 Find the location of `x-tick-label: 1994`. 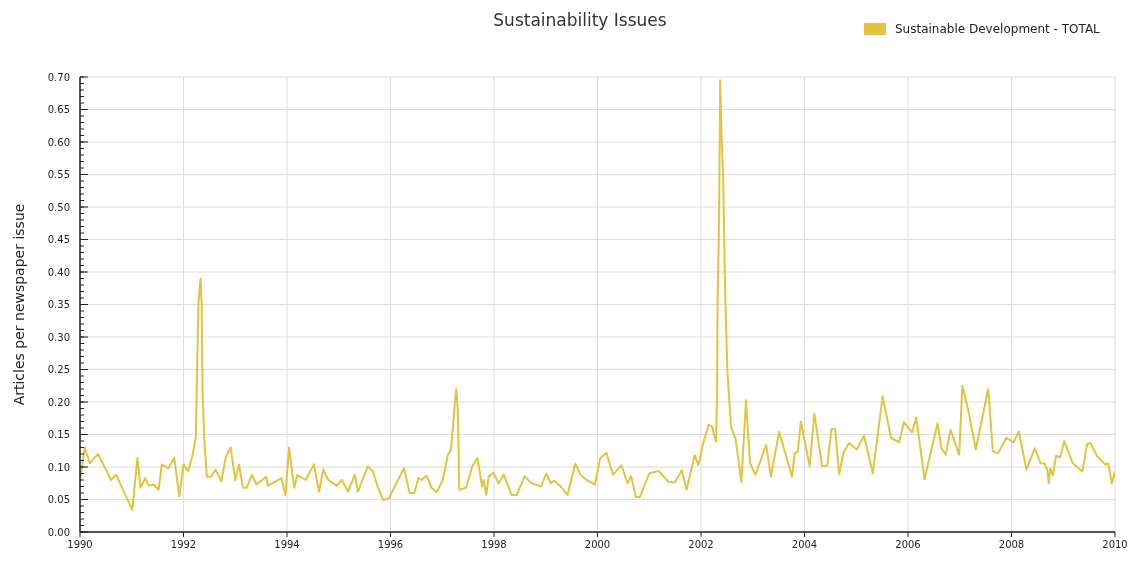

x-tick-label: 1994 is located at coordinates (287, 544).